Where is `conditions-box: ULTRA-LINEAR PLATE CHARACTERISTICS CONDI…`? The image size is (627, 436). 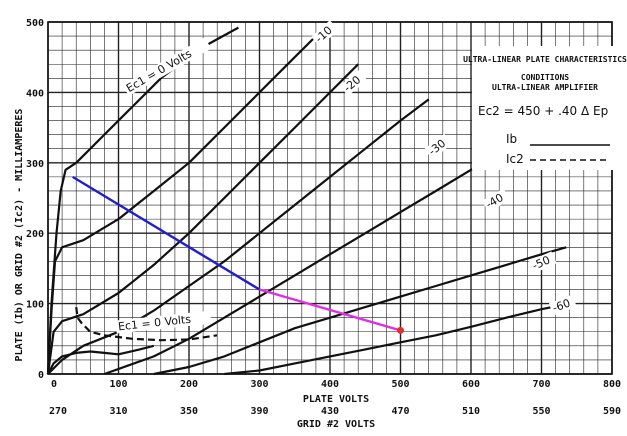
conditions-box: ULTRA-LINEAR PLATE CHARACTERISTICS CONDI… is located at coordinates (545, 108).